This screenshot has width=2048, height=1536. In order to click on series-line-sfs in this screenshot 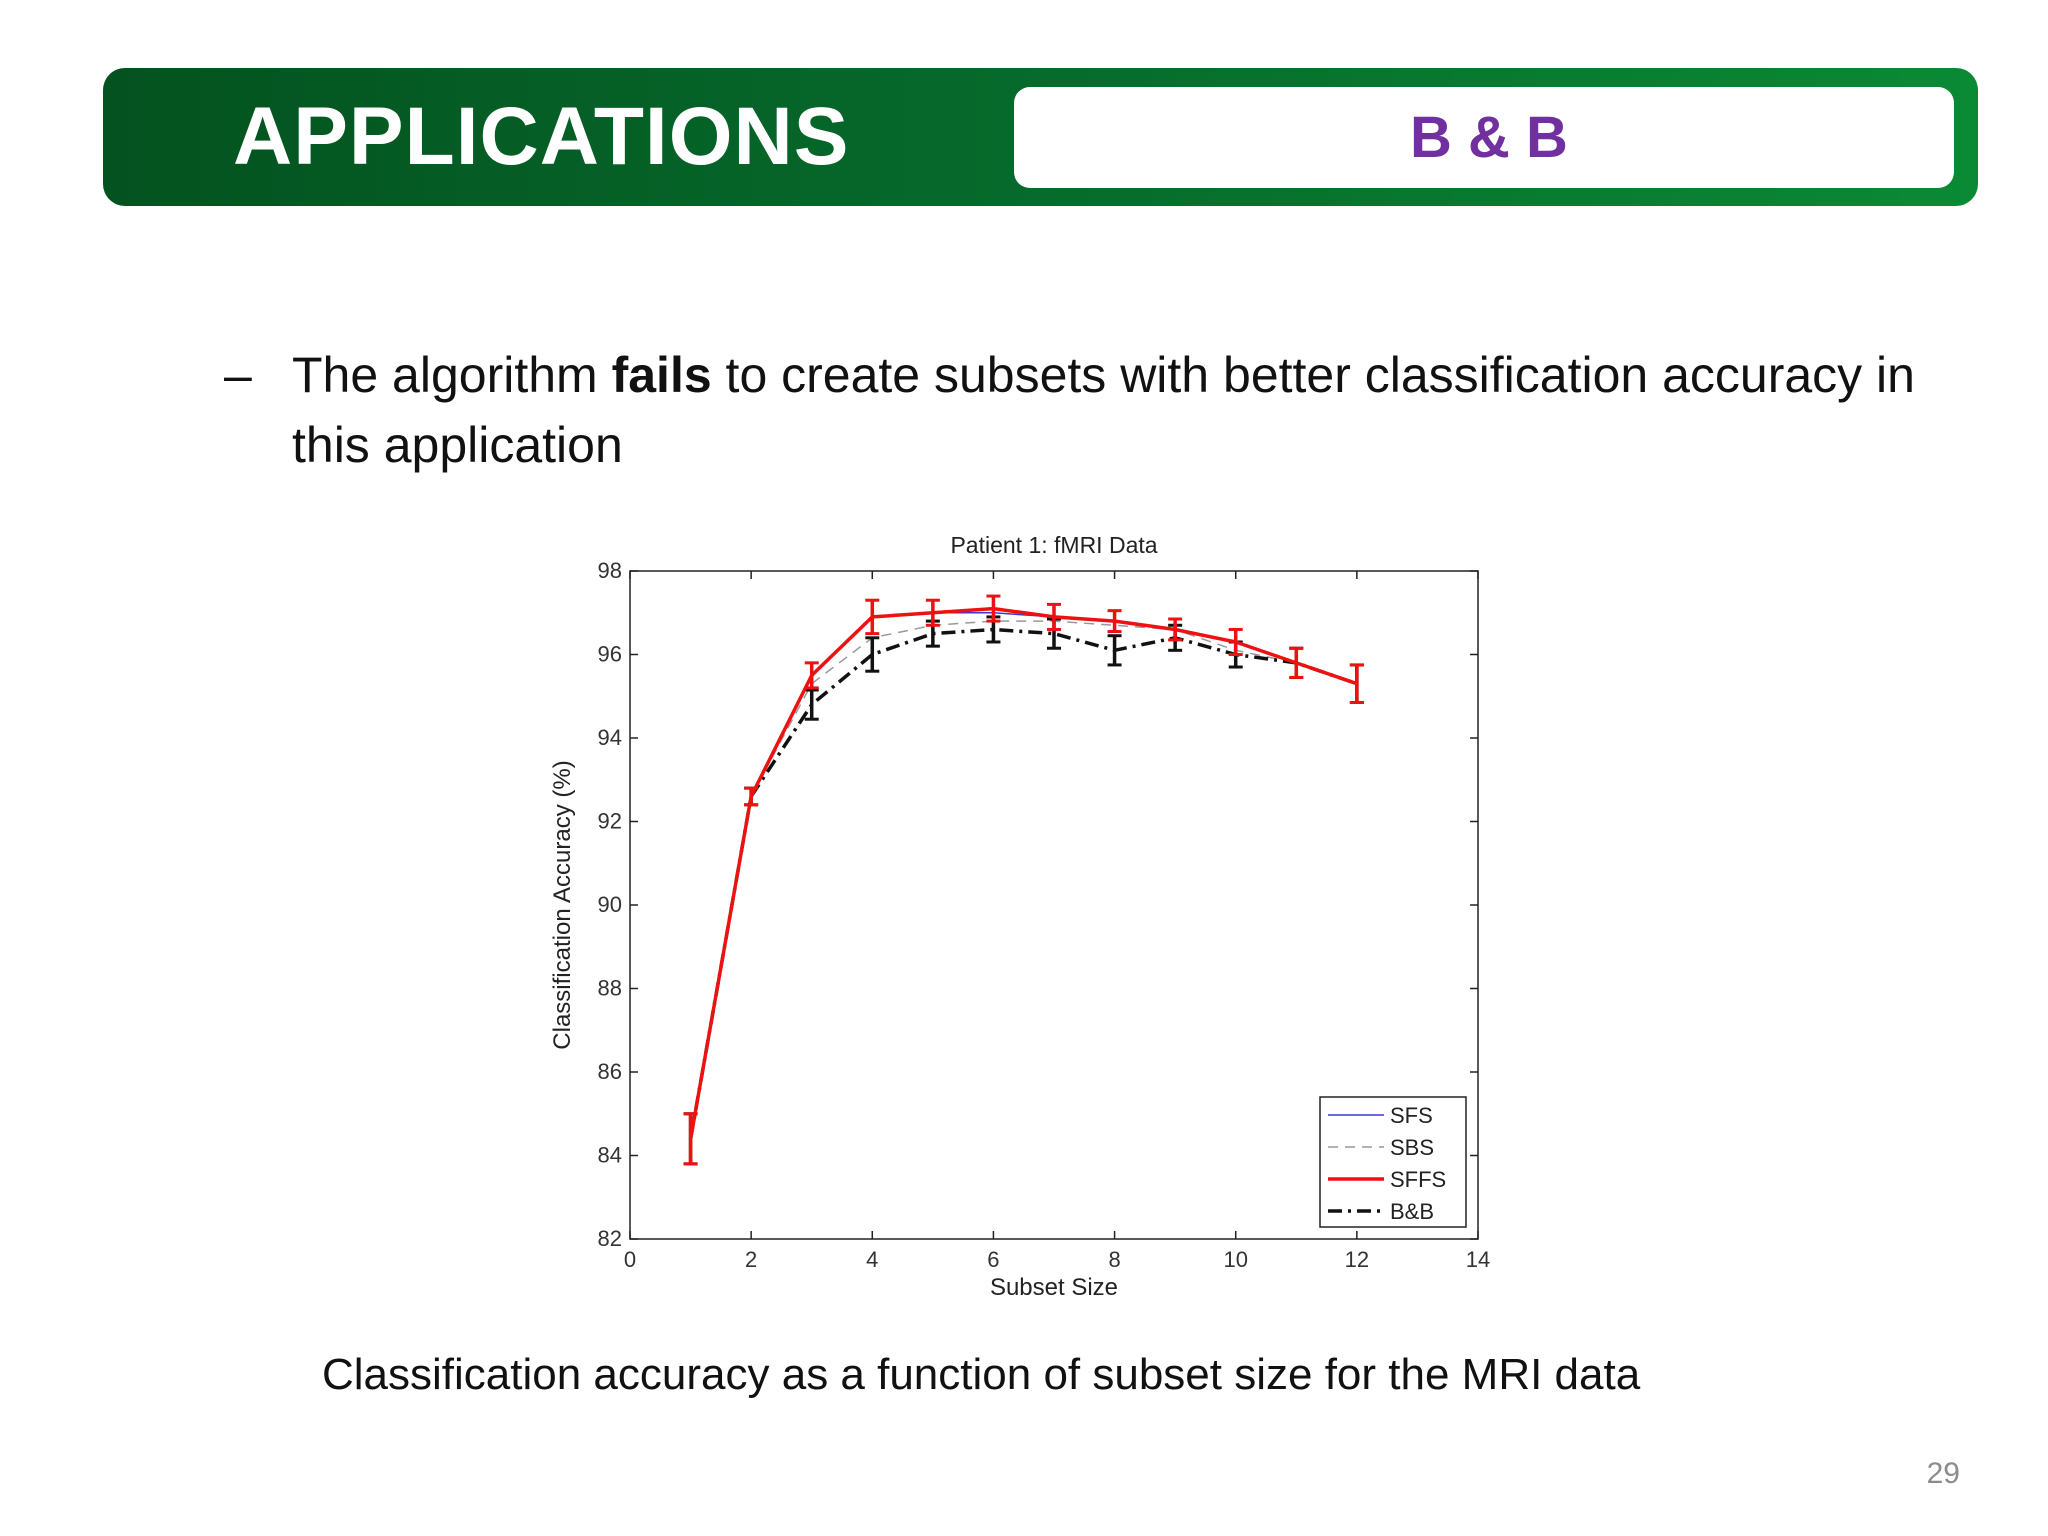, I will do `click(1023, 875)`.